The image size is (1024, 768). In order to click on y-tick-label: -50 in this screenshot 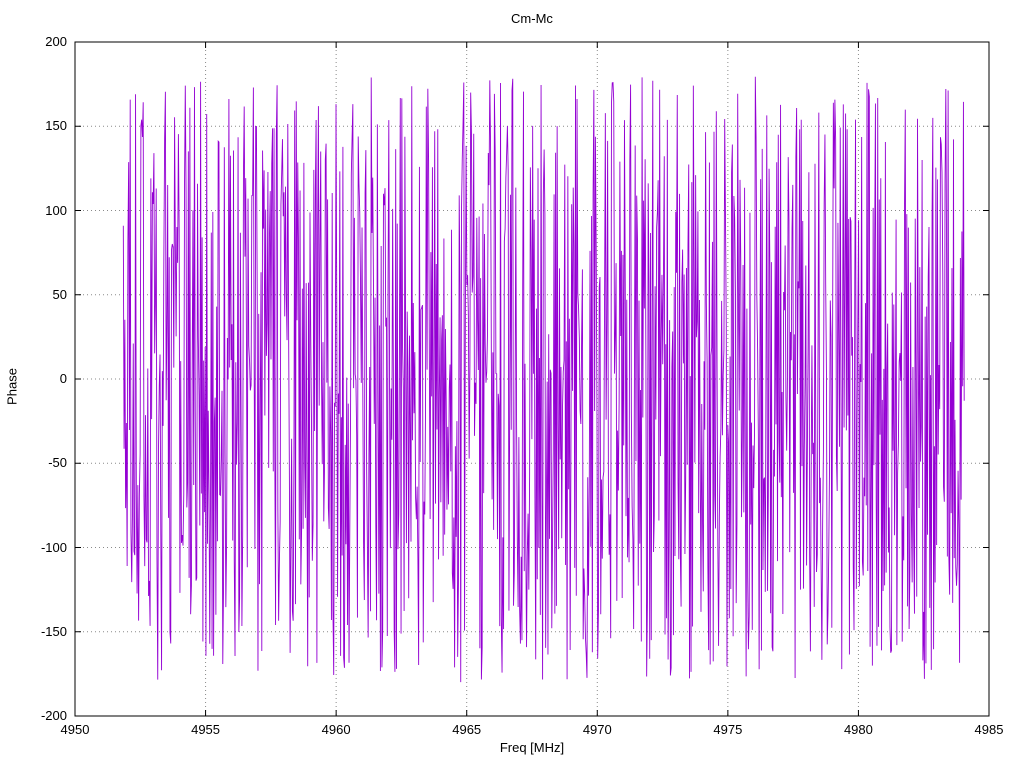, I will do `click(57, 463)`.